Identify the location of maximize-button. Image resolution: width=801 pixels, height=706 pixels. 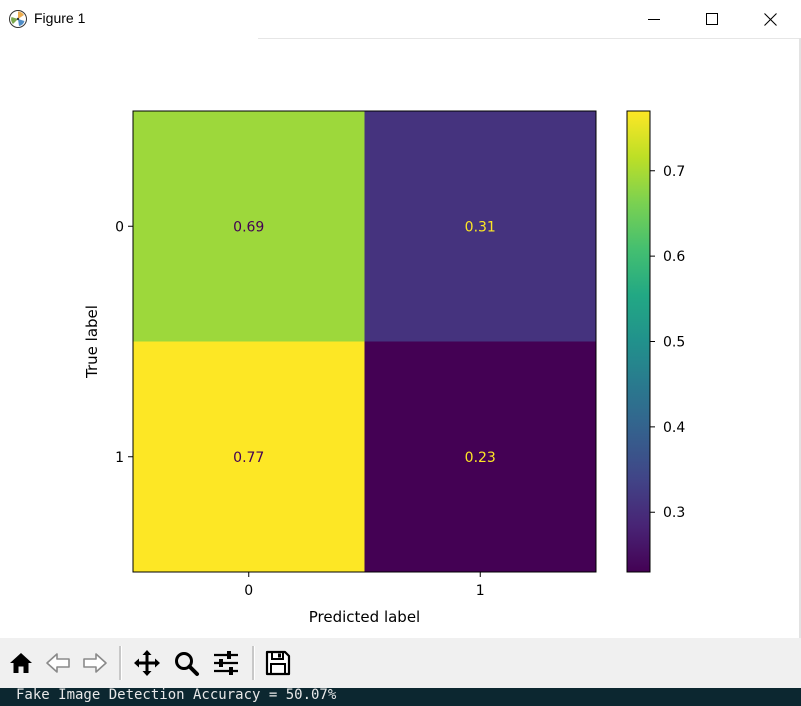
(712, 19).